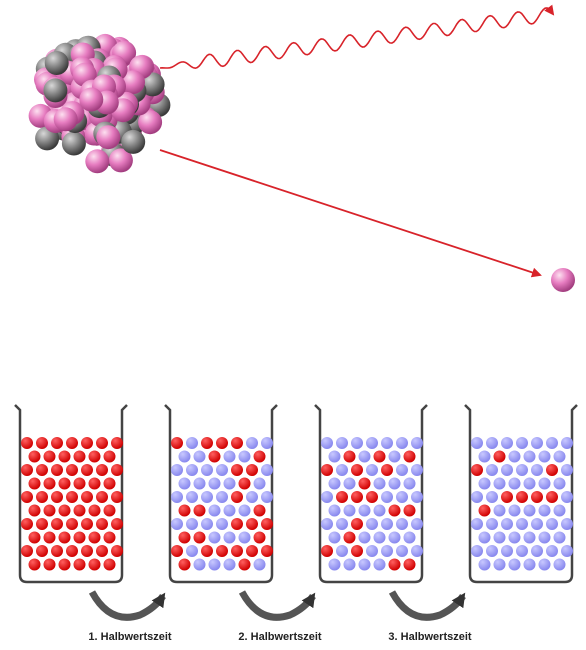 The height and width of the screenshot is (650, 586). I want to click on step-label: 2. Halbwertszeit, so click(279, 637).